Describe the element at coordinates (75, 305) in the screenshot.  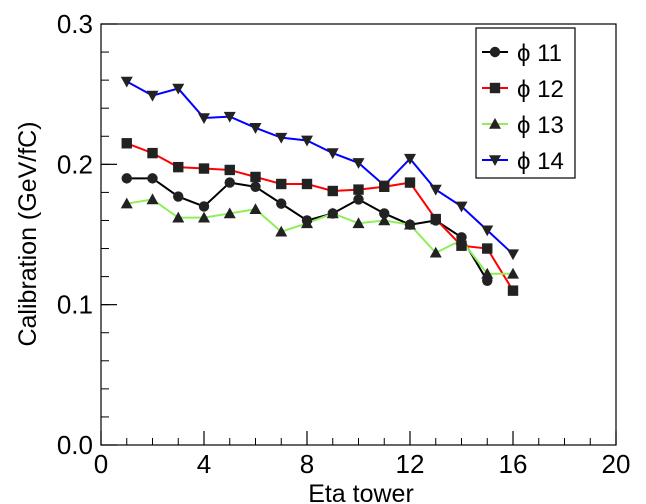
I see `y-tick-label: 0.1` at that location.